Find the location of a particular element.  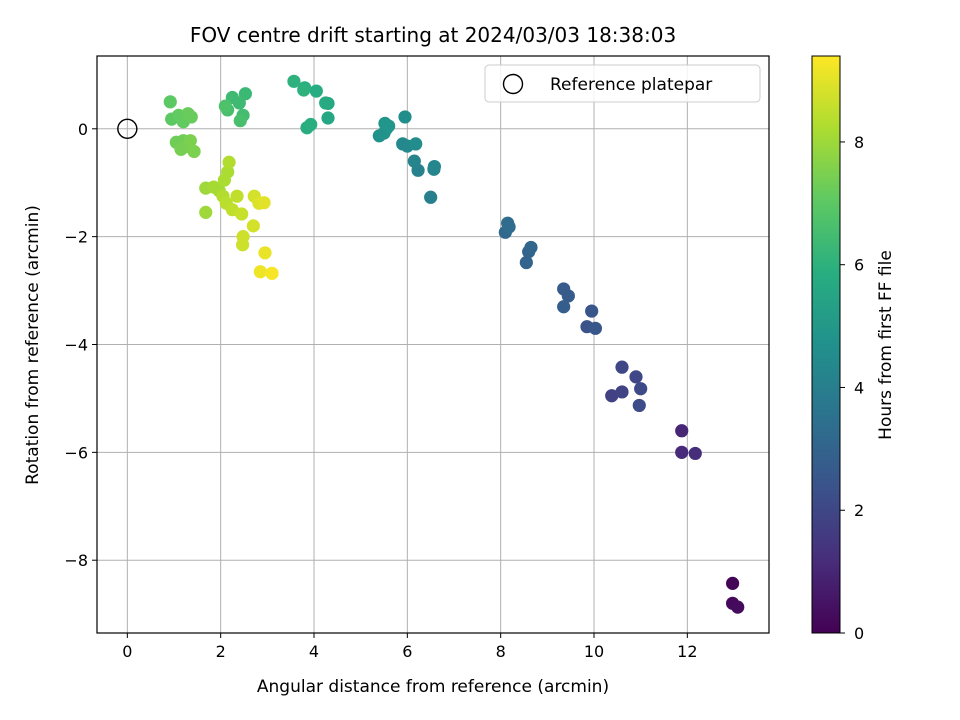

y-tick-label: −6 is located at coordinates (76, 452).